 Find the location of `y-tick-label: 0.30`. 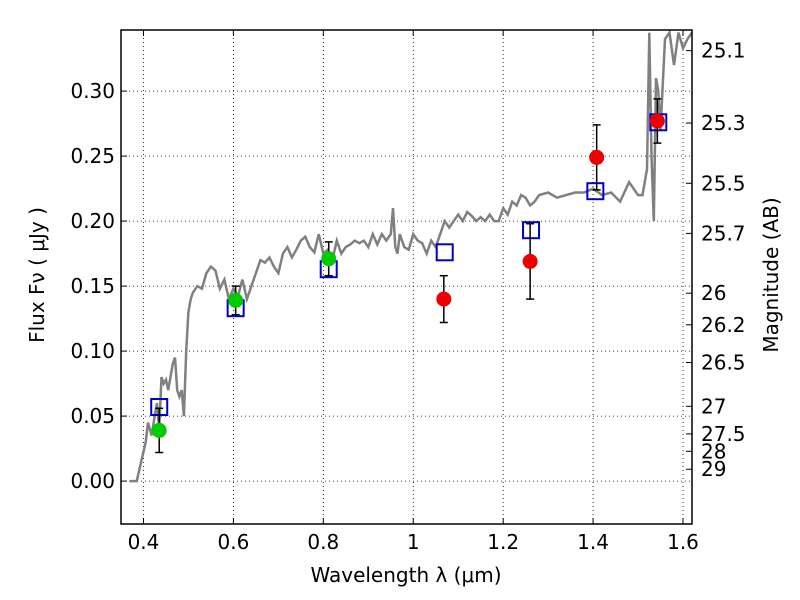

y-tick-label: 0.30 is located at coordinates (92, 91).